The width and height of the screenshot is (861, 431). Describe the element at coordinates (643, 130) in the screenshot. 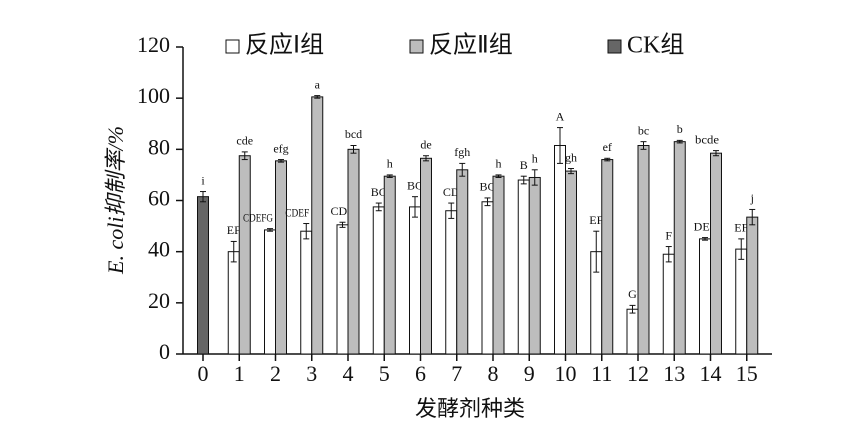

I see `data-label: bc` at that location.